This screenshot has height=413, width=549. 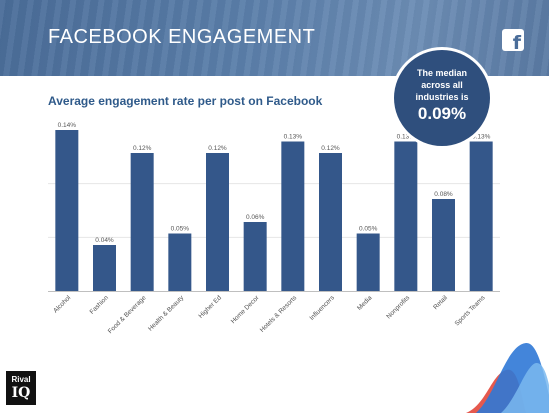 What do you see at coordinates (279, 314) in the screenshot?
I see `category-label-6: Hotels & Resorts` at bounding box center [279, 314].